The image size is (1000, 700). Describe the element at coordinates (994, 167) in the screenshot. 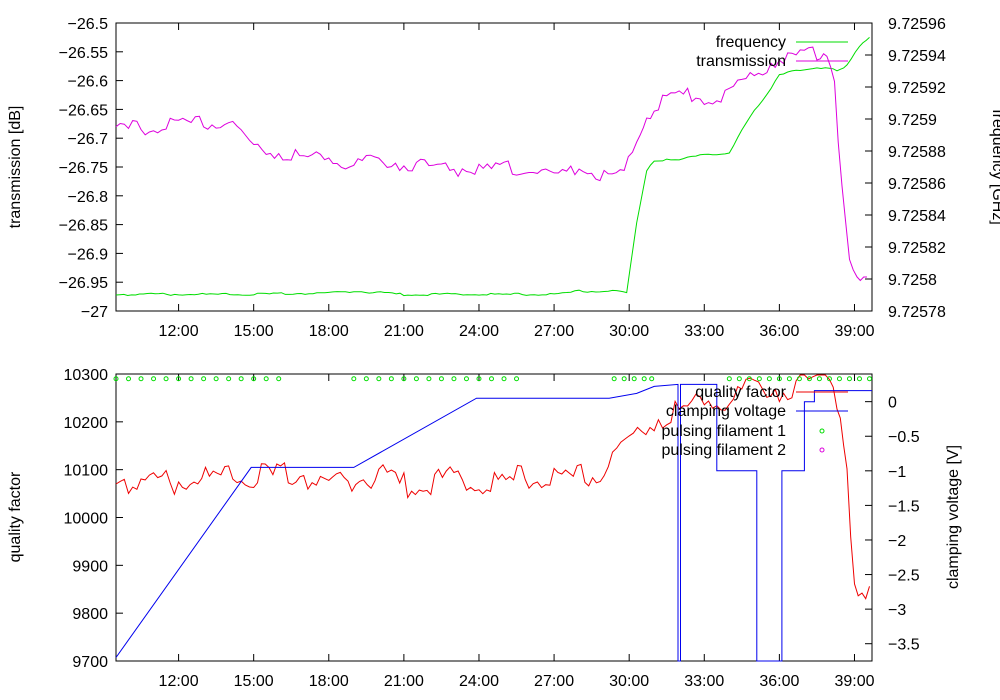

I see `top-y2-axis-label: frequency [GHz]` at that location.